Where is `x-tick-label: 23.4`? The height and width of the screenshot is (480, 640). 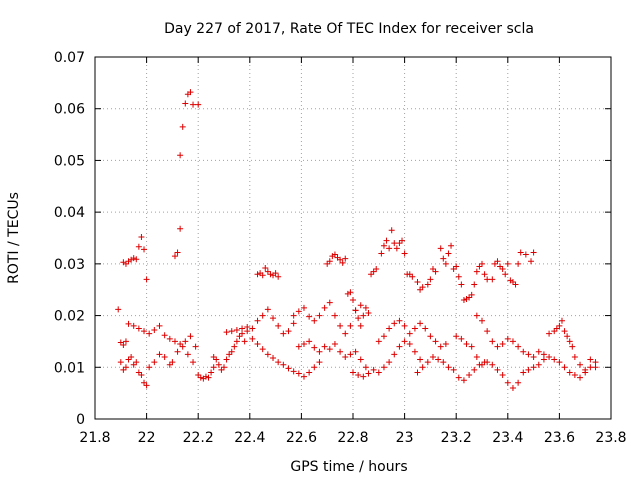
x-tick-label: 23.4 is located at coordinates (507, 438).